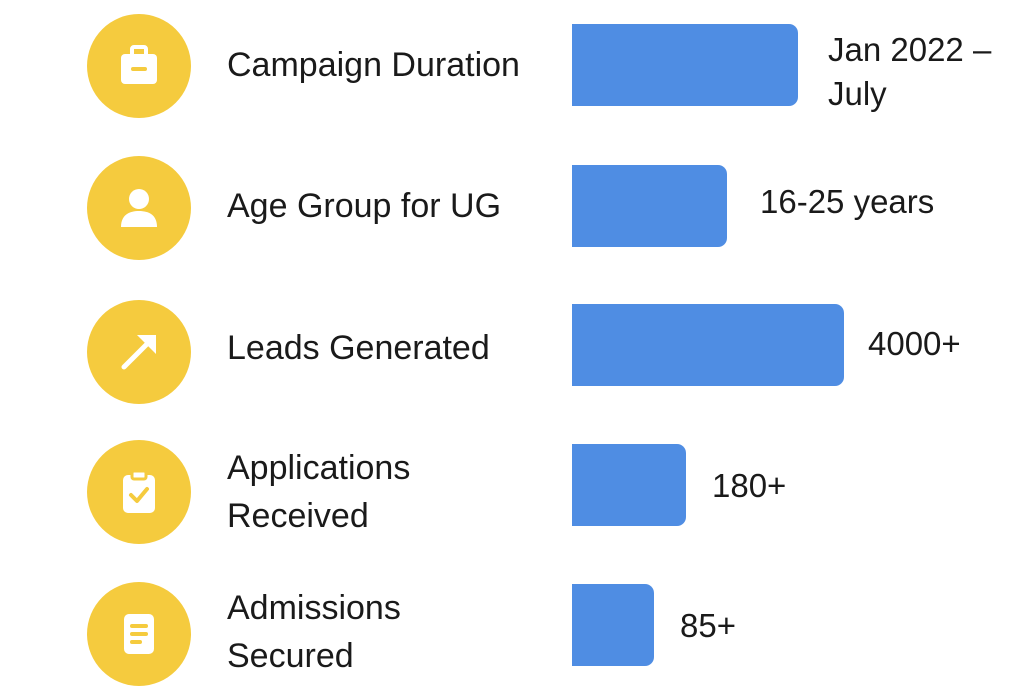 This screenshot has height=698, width=1024. I want to click on bar-admissions-secured, so click(613, 625).